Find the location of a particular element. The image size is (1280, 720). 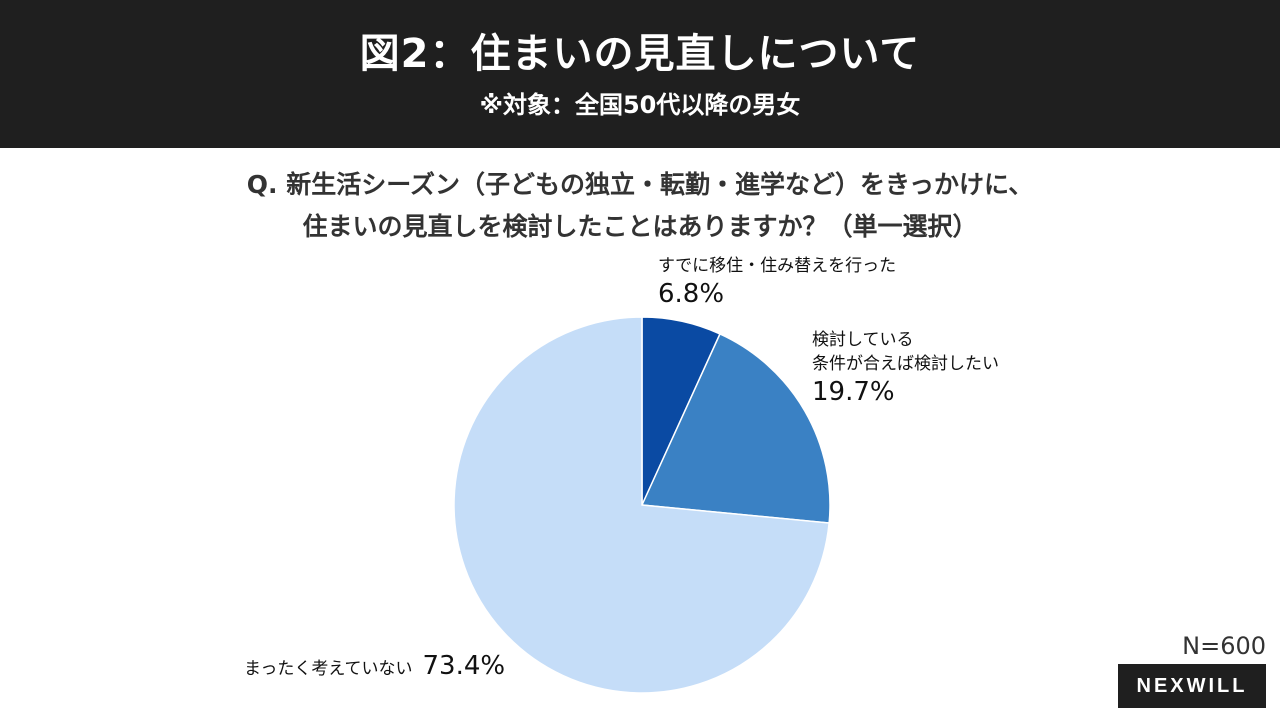

slice-label-not-considering-percent: 73.4% is located at coordinates (464, 666).